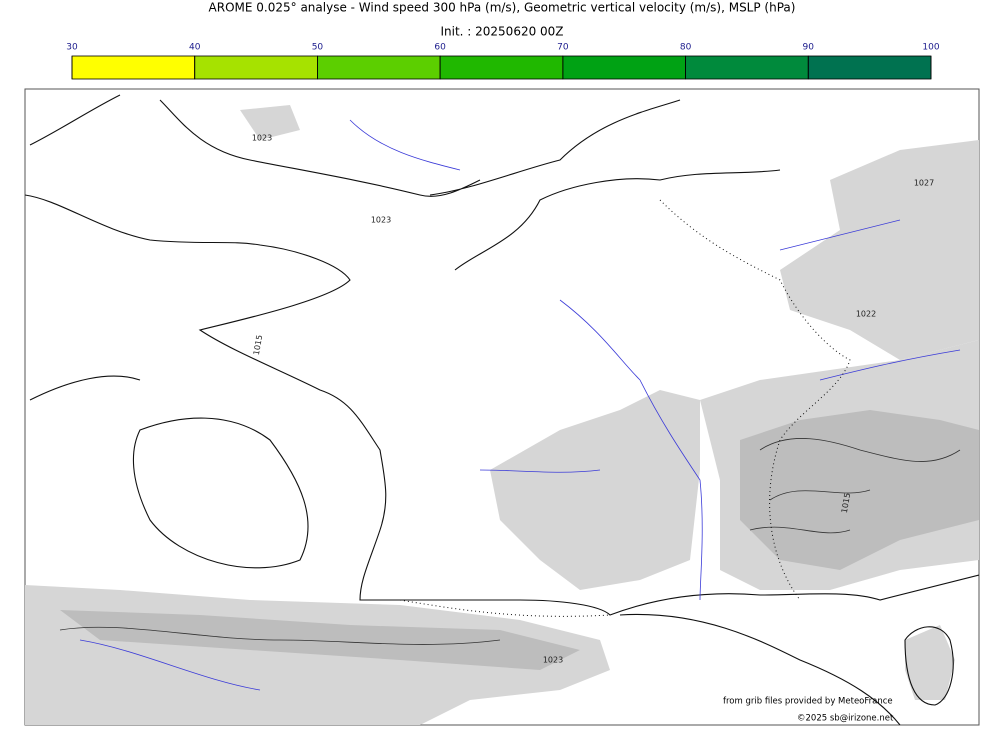 Image resolution: width=1005 pixels, height=738 pixels. What do you see at coordinates (169, 472) in the screenshot?
I see `isobar-contours` at bounding box center [169, 472].